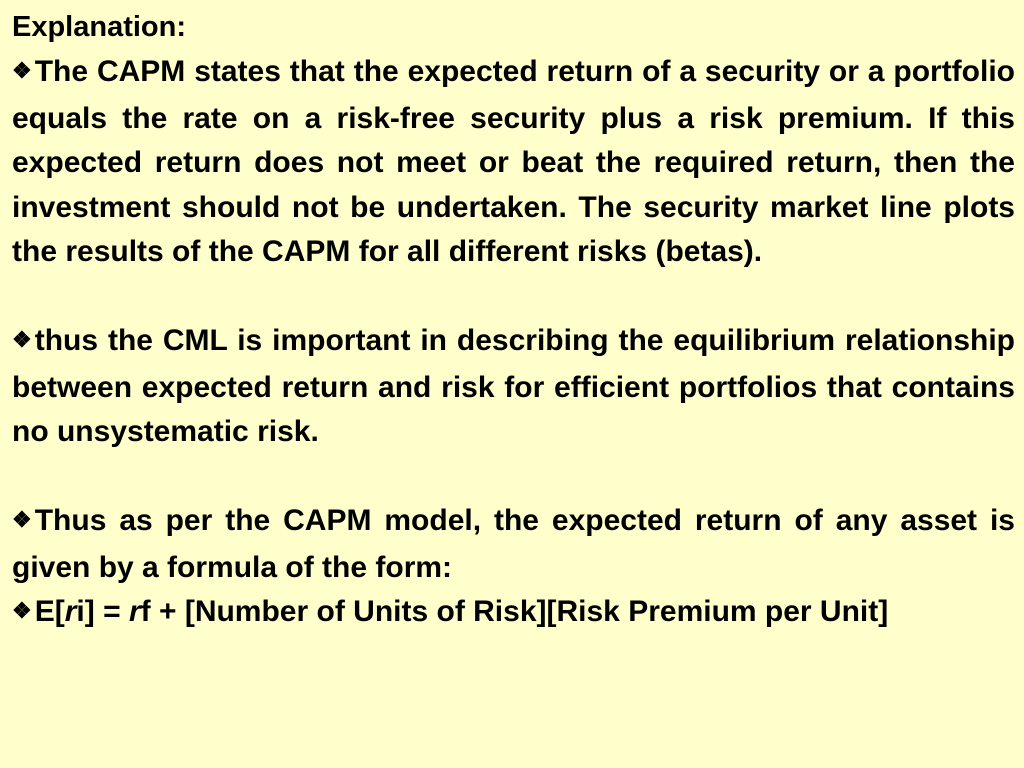  I want to click on slide-heading: Explanation:, so click(99, 27).